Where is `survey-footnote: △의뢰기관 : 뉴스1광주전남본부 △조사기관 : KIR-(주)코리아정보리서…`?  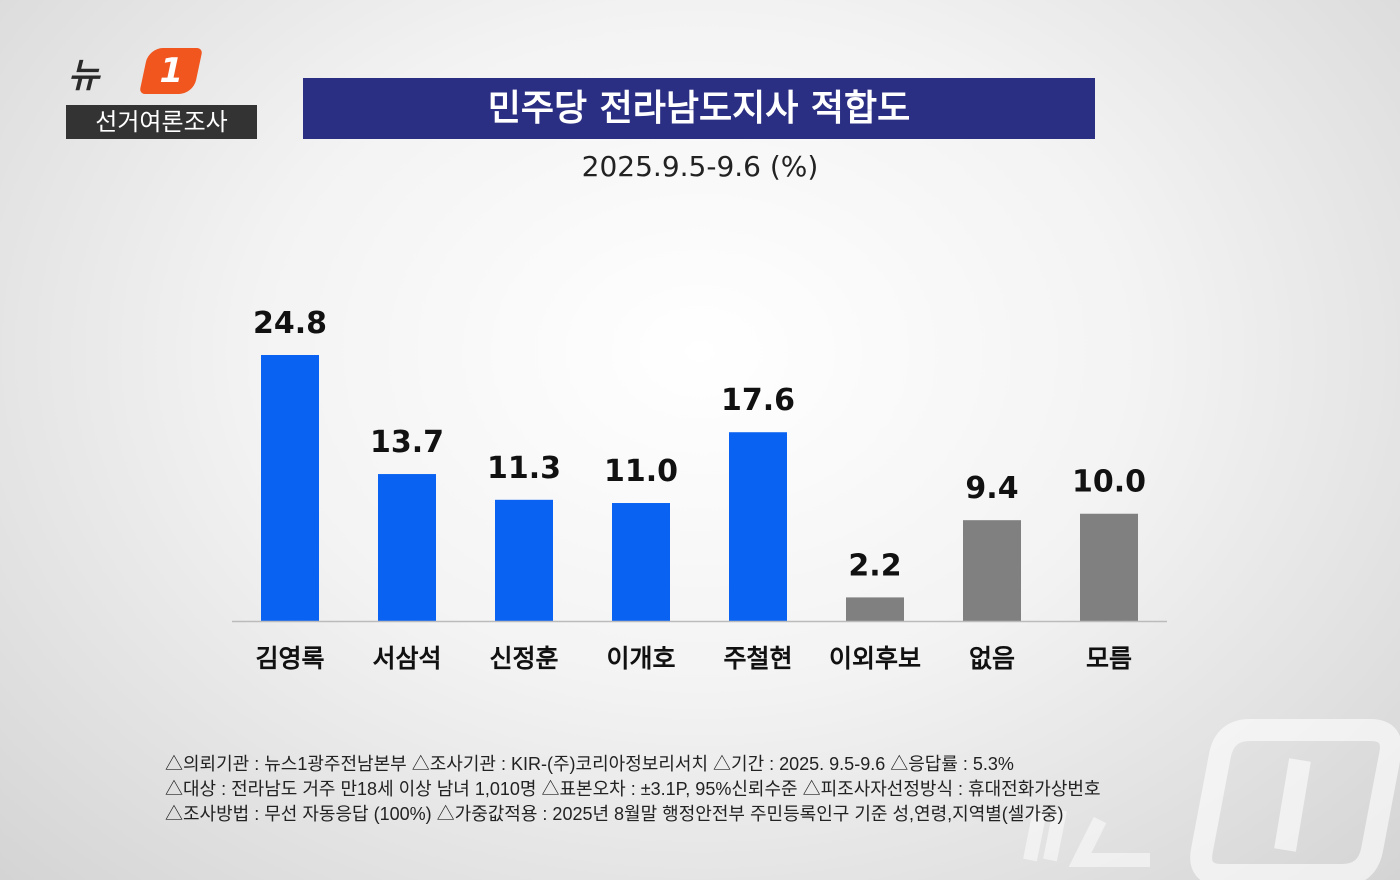
survey-footnote: △의뢰기관 : 뉴스1광주전남본부 △조사기관 : KIR-(주)코리아정보리서… is located at coordinates (633, 789).